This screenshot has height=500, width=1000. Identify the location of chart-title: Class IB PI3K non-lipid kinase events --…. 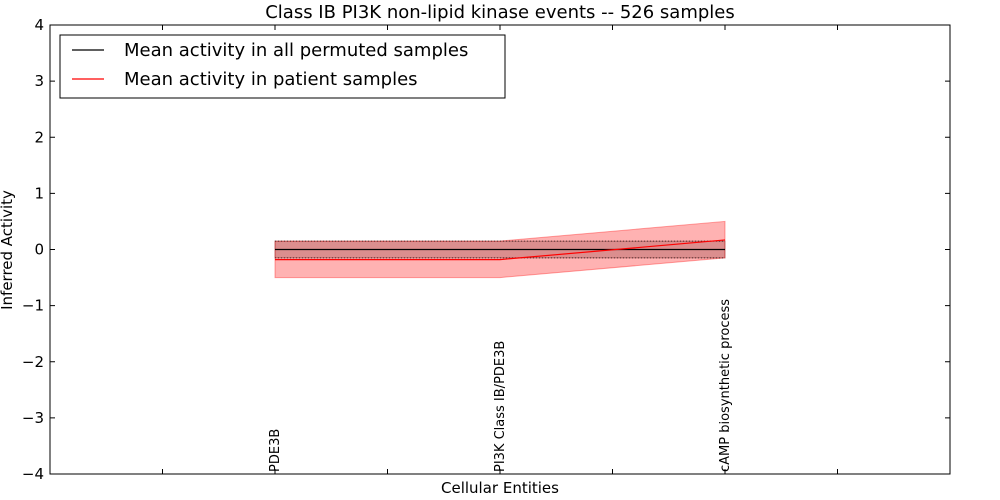
(500, 12).